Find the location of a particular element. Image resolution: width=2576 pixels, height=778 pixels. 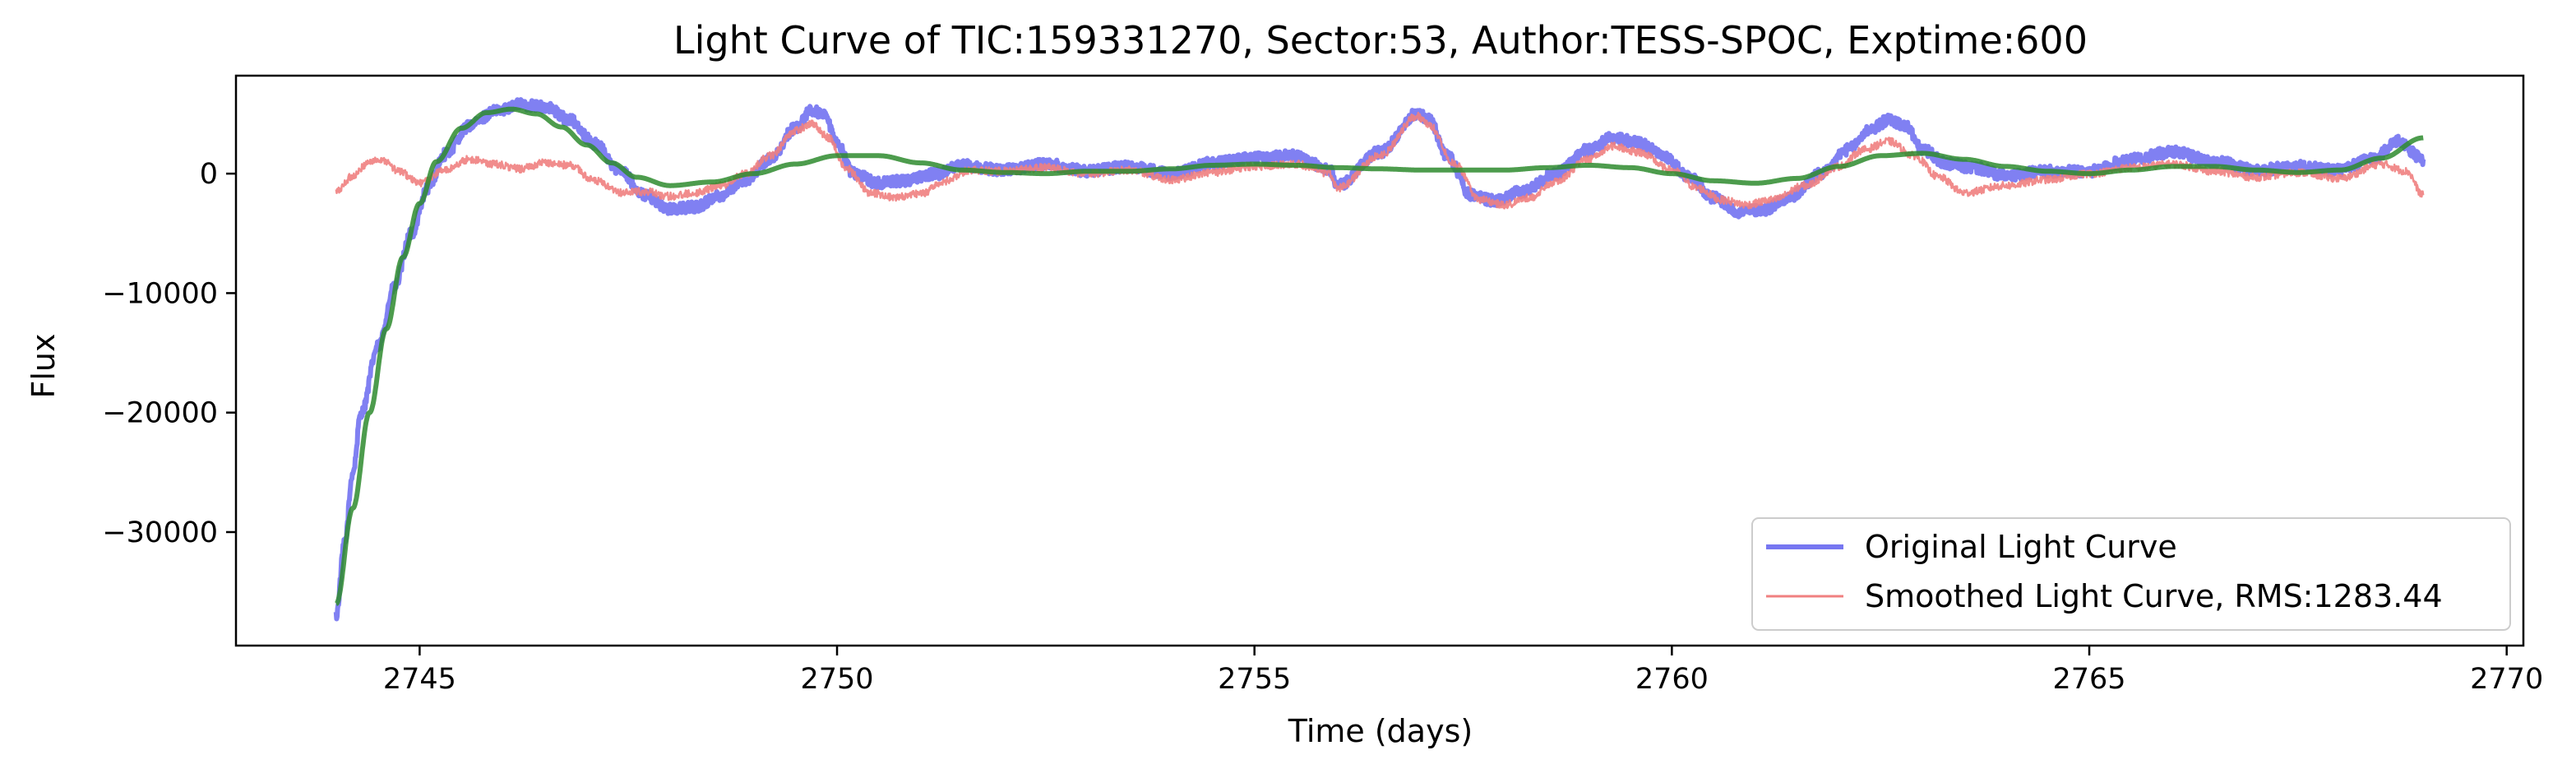

x-tick-label: 2745 is located at coordinates (419, 679).